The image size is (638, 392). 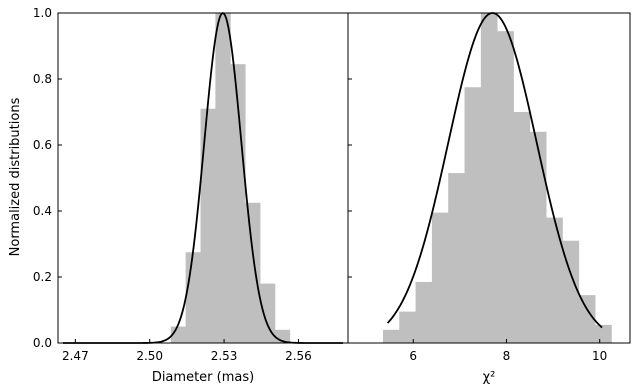 I want to click on y-axis-label: Normalized distributions, so click(x=15, y=176).